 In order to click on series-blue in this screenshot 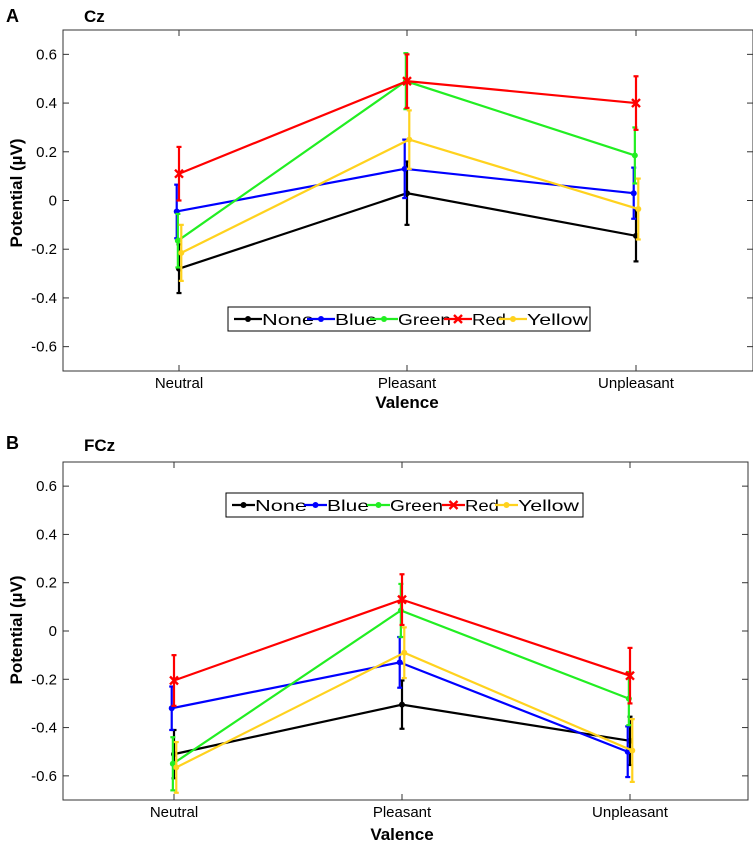, I will do `click(399, 707)`.